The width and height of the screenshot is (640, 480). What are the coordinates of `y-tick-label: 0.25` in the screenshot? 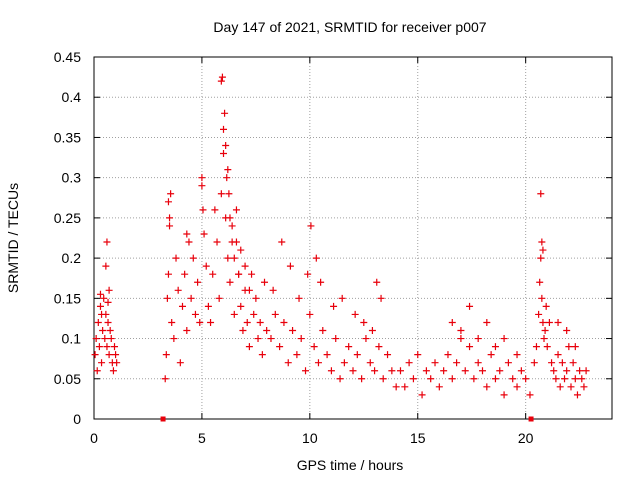 It's located at (67, 218).